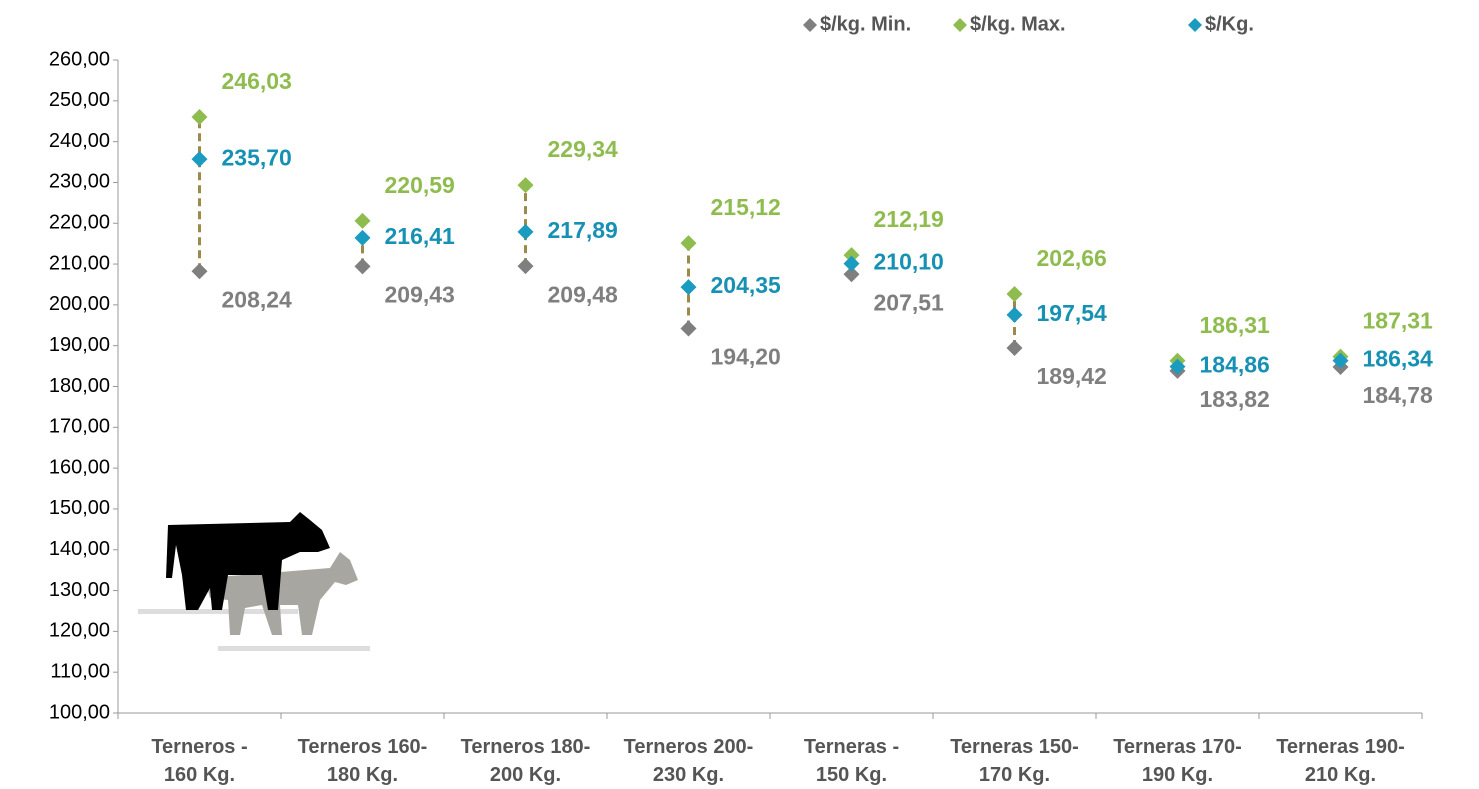 The width and height of the screenshot is (1479, 789). I want to click on x-tick-label: Terneras - 150 Kg., so click(851, 761).